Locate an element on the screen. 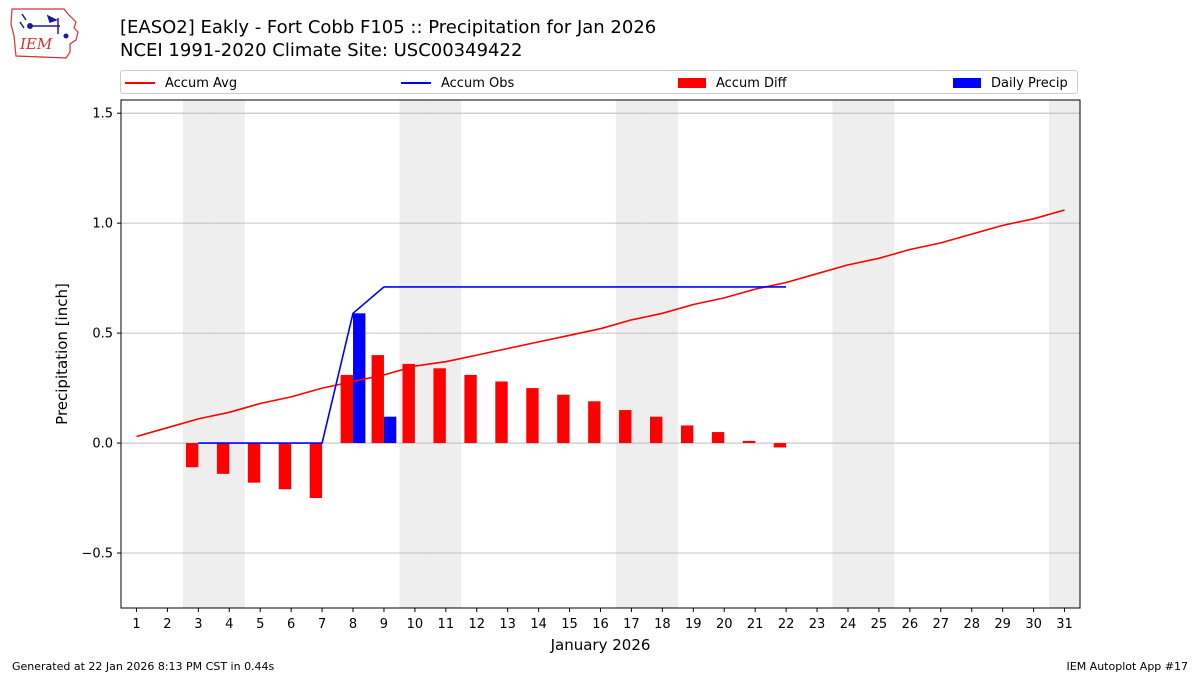 This screenshot has width=1200, height=675. x-tick-label: 15 is located at coordinates (569, 624).